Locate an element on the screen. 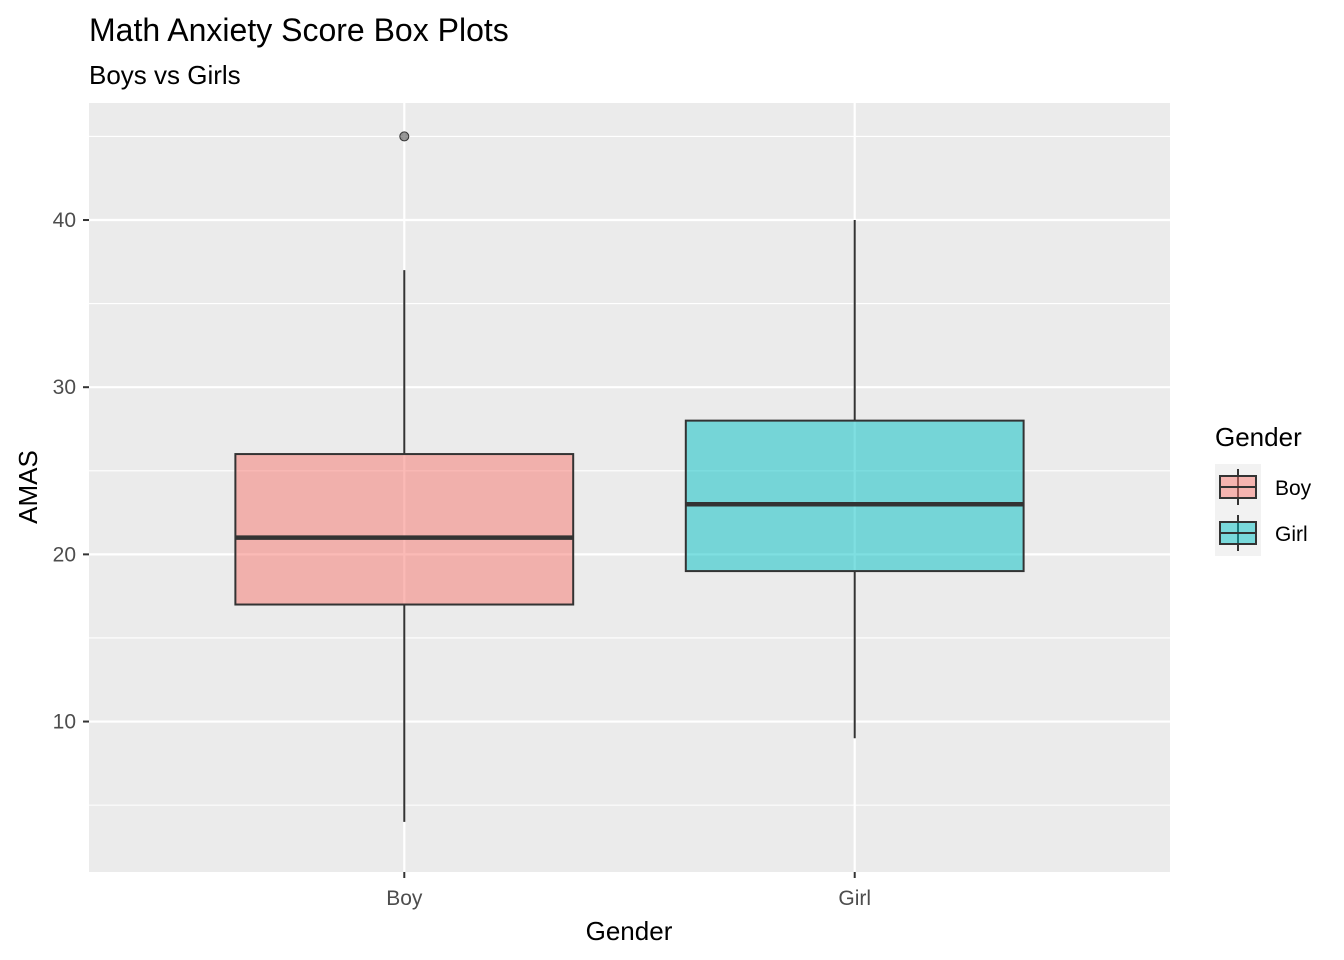 This screenshot has height=960, width=1344. box-girl is located at coordinates (854, 479).